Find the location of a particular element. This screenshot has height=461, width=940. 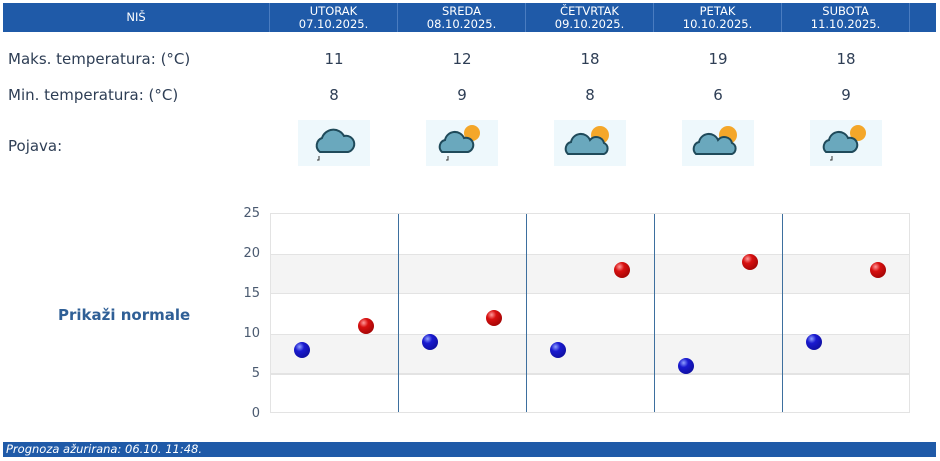

day-header: SREDA 08.10.2025. is located at coordinates (462, 17).